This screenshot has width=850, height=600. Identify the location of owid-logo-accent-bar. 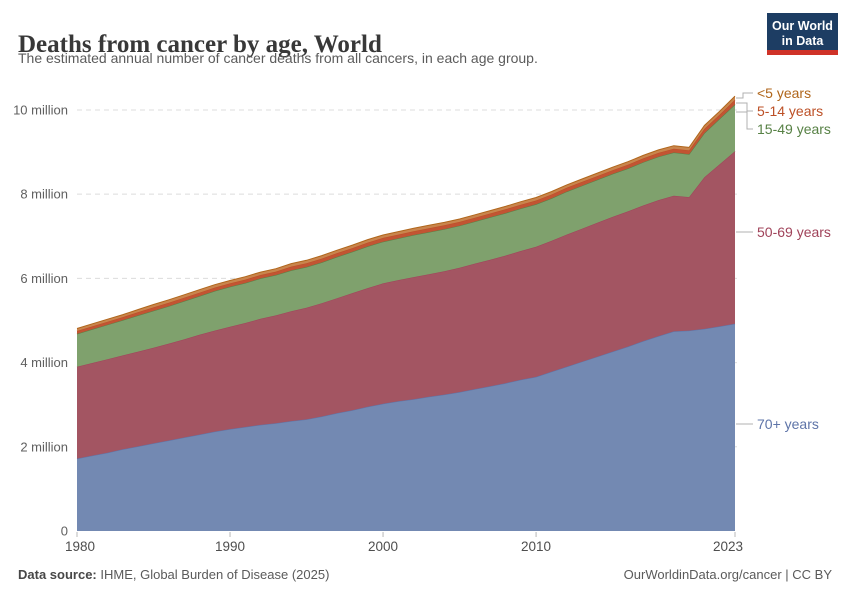
(802, 52).